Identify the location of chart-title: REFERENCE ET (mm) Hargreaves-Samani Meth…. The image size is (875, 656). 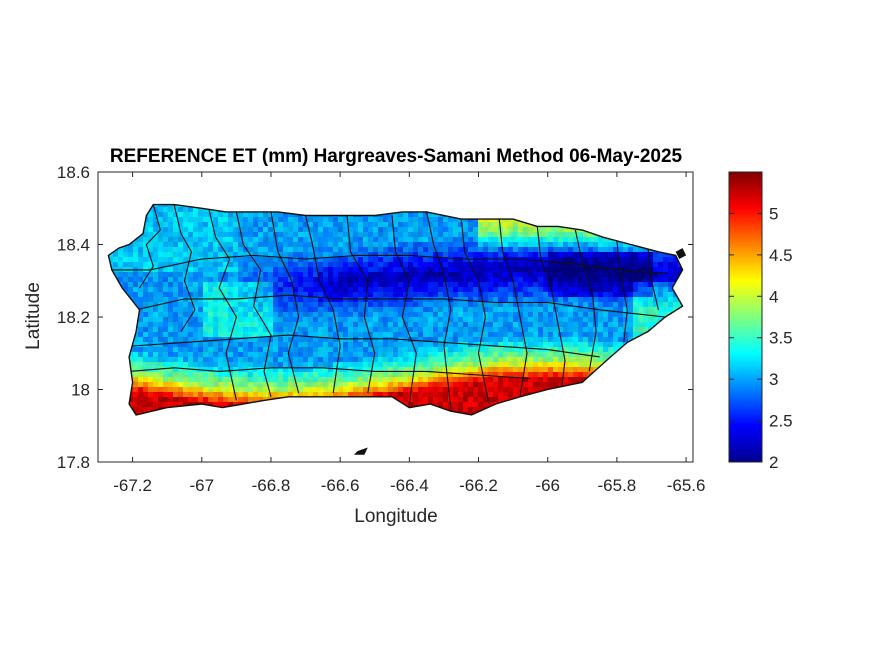
(396, 156).